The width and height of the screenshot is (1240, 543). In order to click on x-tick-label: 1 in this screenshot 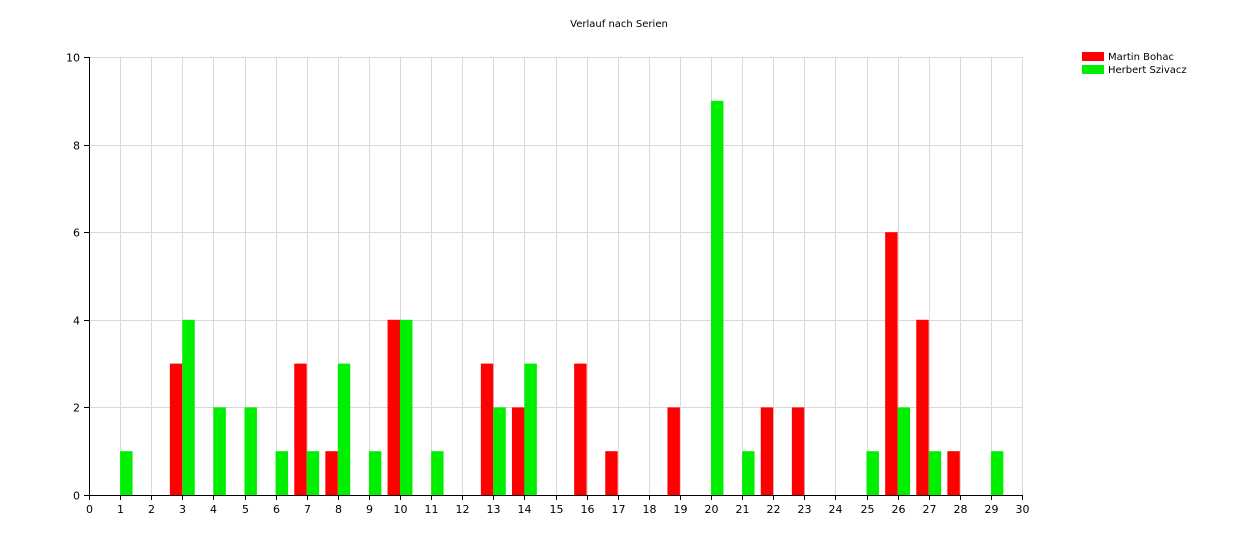, I will do `click(120, 509)`.